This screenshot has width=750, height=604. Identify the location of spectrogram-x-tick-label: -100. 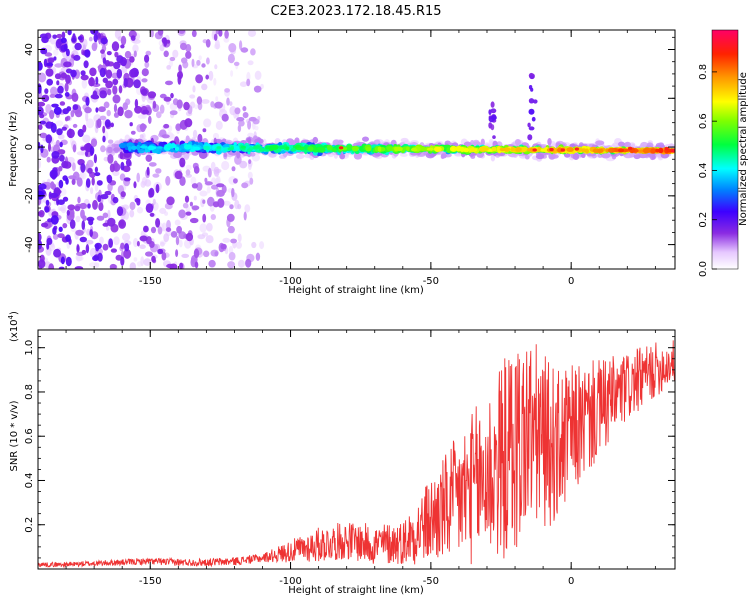
(290, 281).